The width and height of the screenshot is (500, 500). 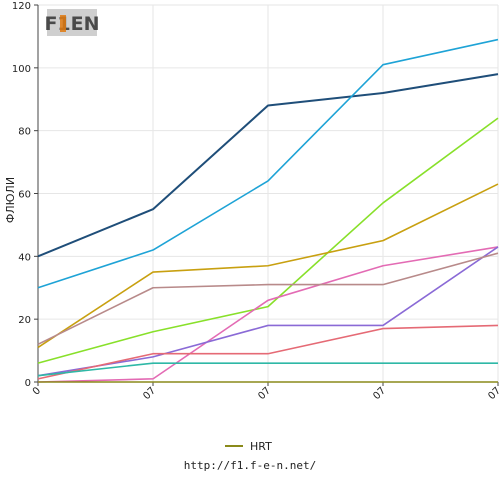 What do you see at coordinates (248, 446) in the screenshot?
I see `legend: HRT` at bounding box center [248, 446].